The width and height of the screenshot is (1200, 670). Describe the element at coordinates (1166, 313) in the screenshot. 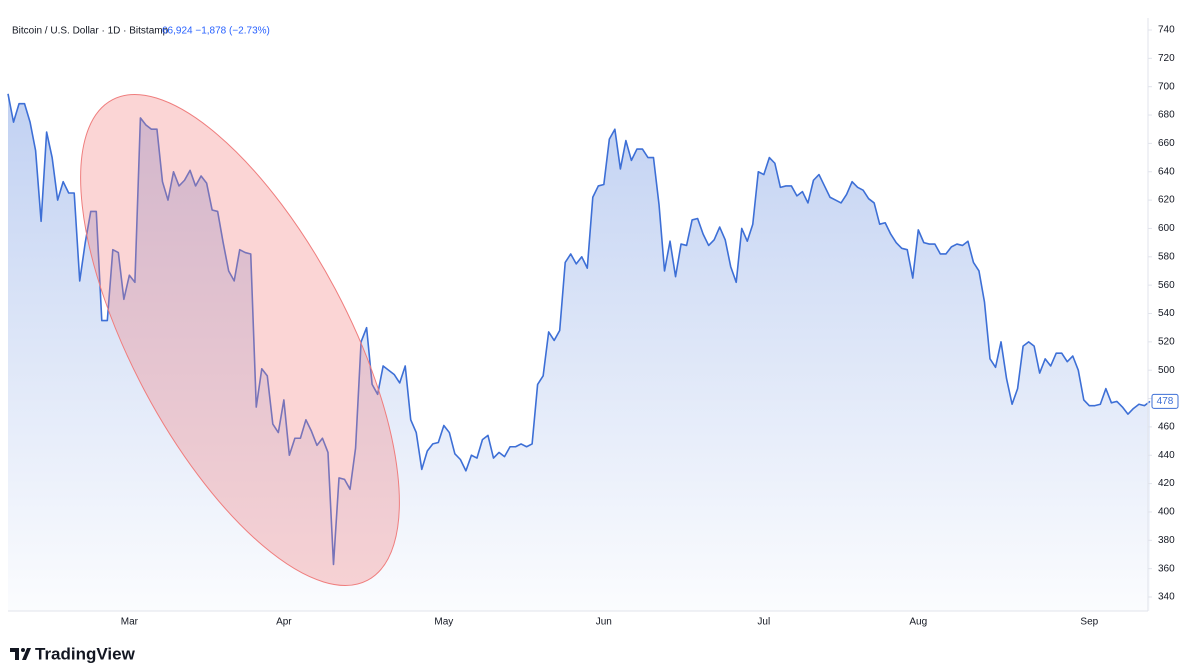

I see `y-tick-label: 540` at that location.